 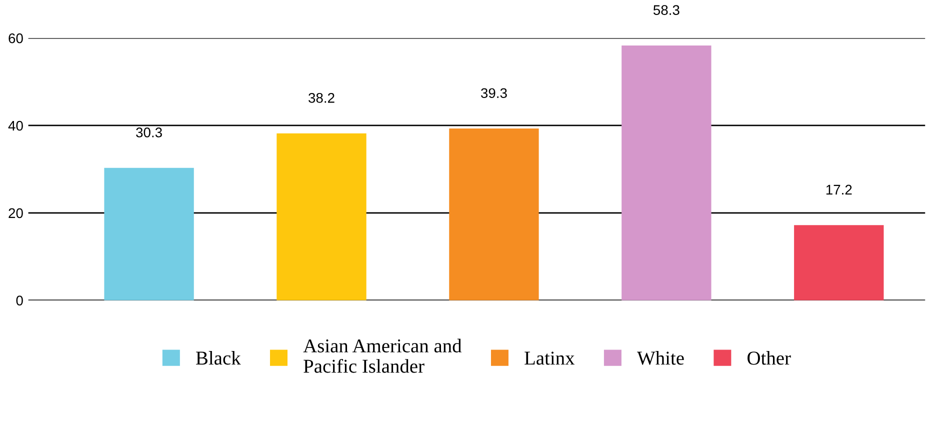 I want to click on y-tick-label: 0, so click(x=19, y=301).